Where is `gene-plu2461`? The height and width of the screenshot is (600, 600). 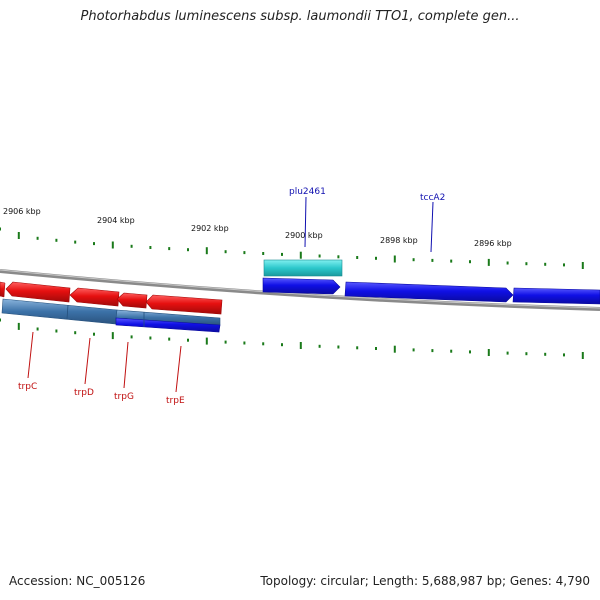 gene-plu2461 is located at coordinates (301, 286).